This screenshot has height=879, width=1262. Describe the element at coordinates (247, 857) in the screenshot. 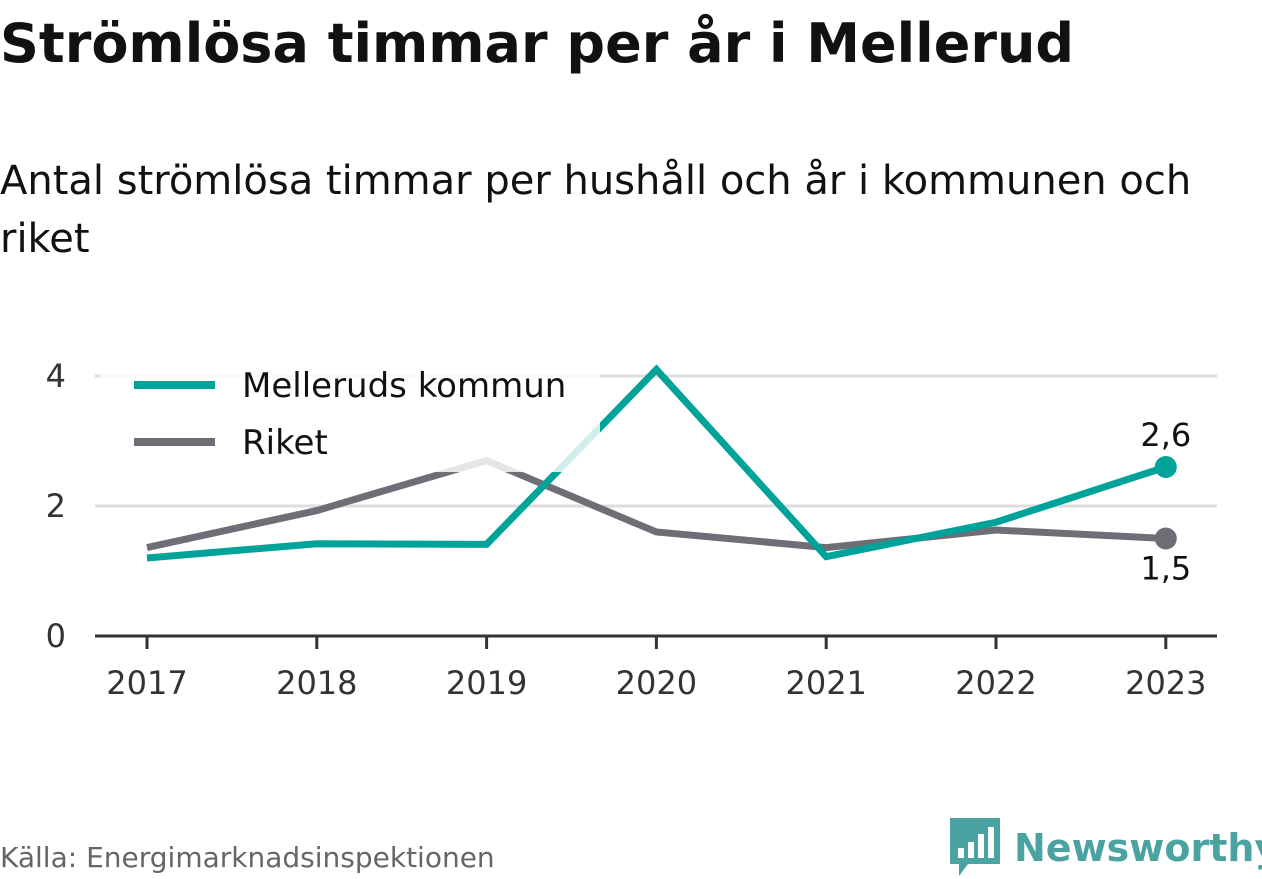

I see `source-note: Källa: Energimarknadsinspektionen` at that location.